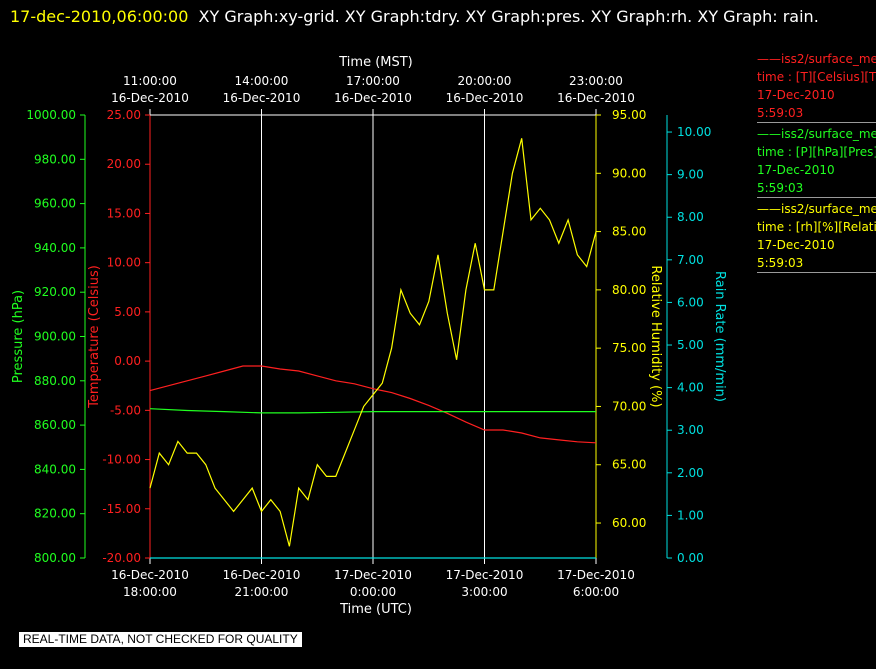 This screenshot has width=876, height=669. What do you see at coordinates (55, 292) in the screenshot?
I see `pressure-tick-label: 920.00` at bounding box center [55, 292].